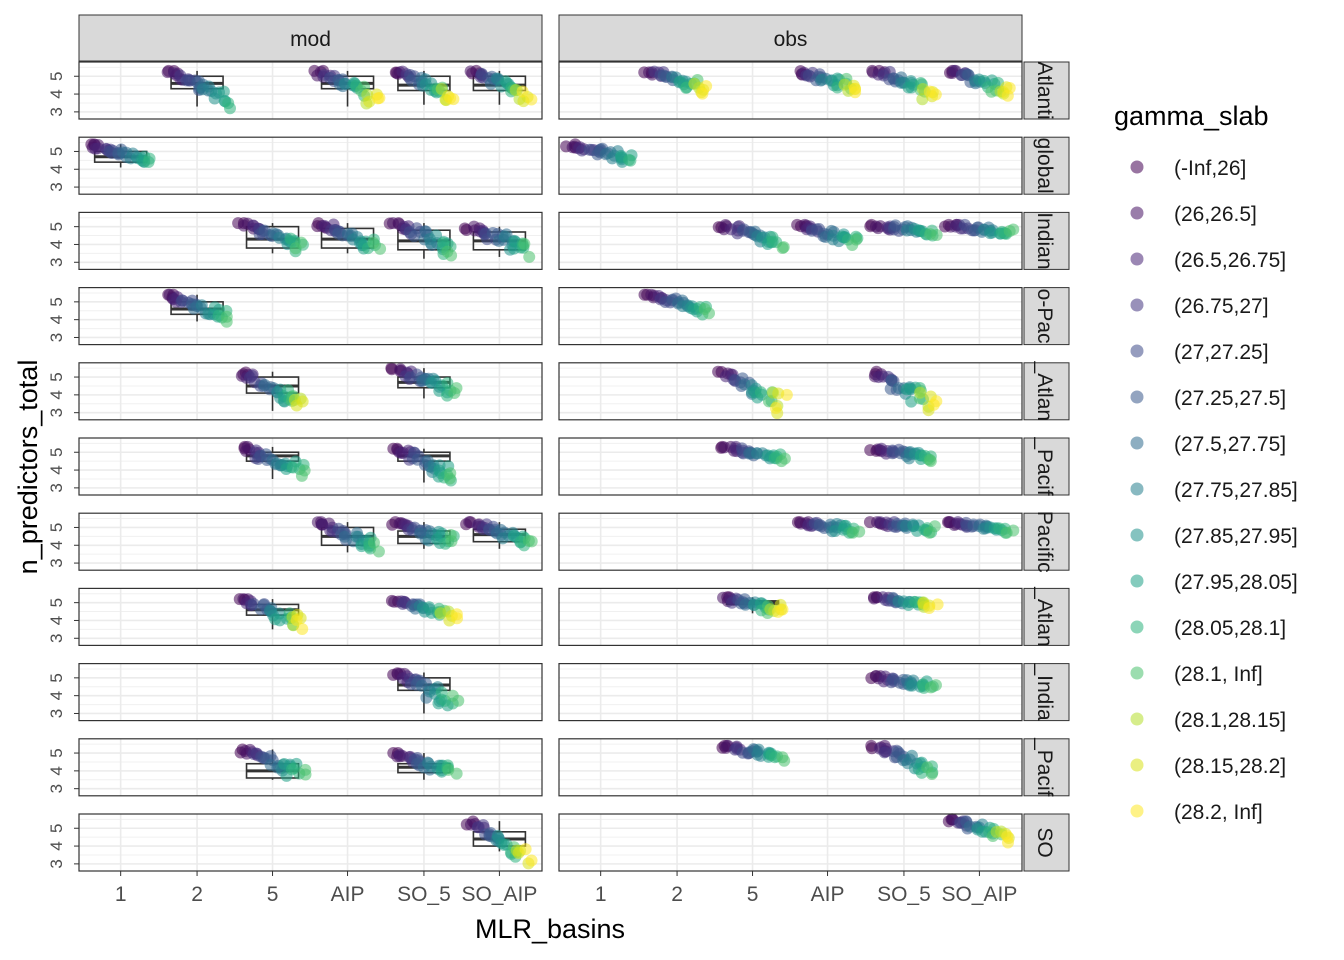 The width and height of the screenshot is (1344, 960). Describe the element at coordinates (753, 894) in the screenshot. I see `x-tick-label: 5` at that location.